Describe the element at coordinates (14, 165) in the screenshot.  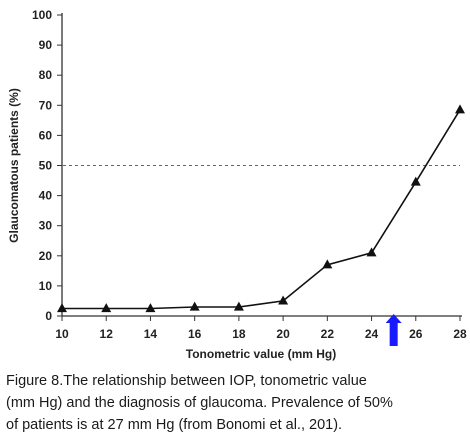
I see `y-axis-title: Glaucomatous patients (%)` at that location.